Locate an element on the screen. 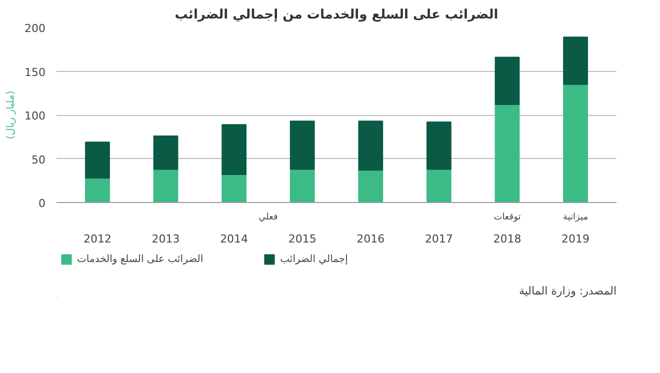 The height and width of the screenshot is (373, 660). x-tick-label: 2015 is located at coordinates (302, 239).